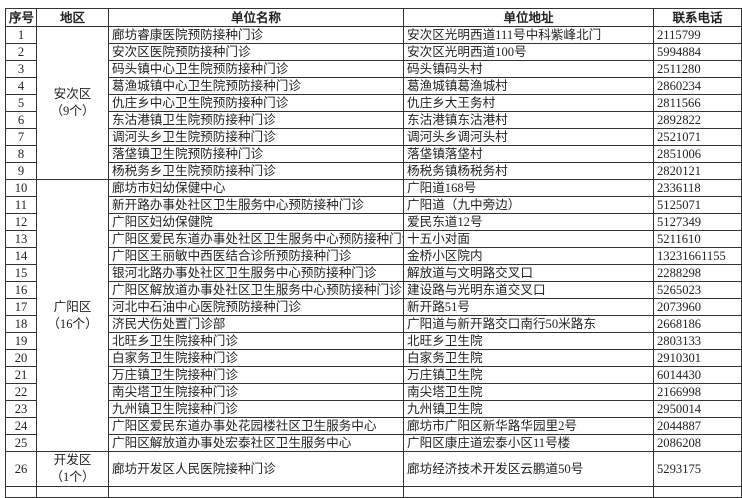 This screenshot has width=742, height=498. Describe the element at coordinates (528, 324) in the screenshot. I see `unit-address: 广阳道与新开路交口南行50米路东` at that location.